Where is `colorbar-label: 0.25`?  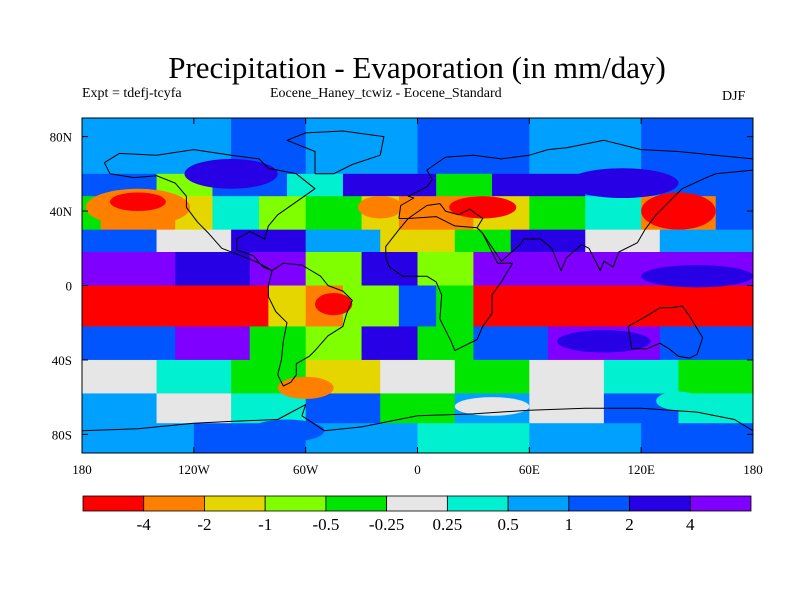 colorbar-label: 0.25 is located at coordinates (447, 524).